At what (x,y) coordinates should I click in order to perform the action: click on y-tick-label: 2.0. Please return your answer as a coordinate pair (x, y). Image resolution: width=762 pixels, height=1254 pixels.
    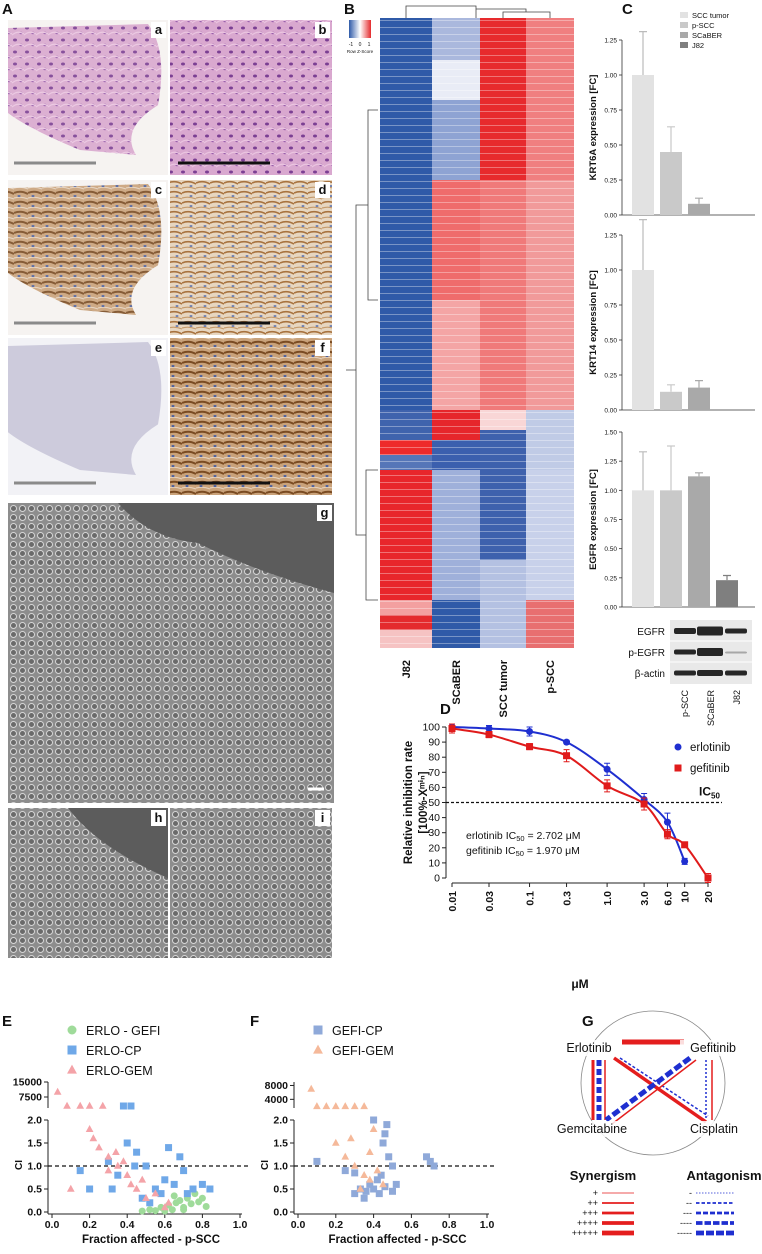
    Looking at the image, I should click on (34, 1121).